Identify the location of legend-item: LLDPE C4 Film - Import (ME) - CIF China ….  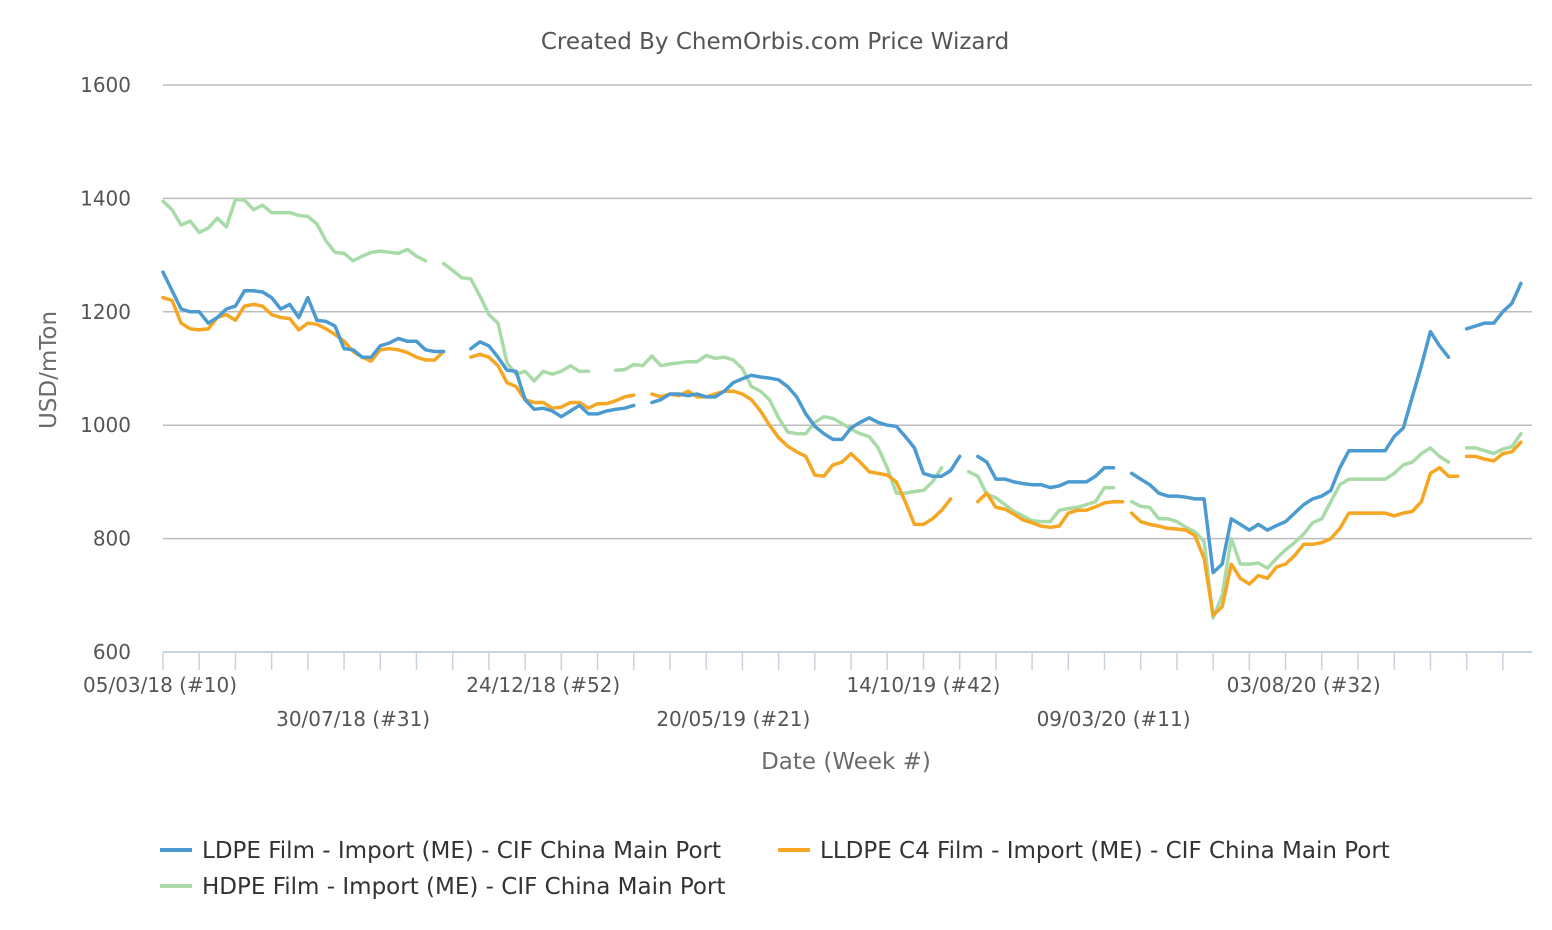
(1084, 851).